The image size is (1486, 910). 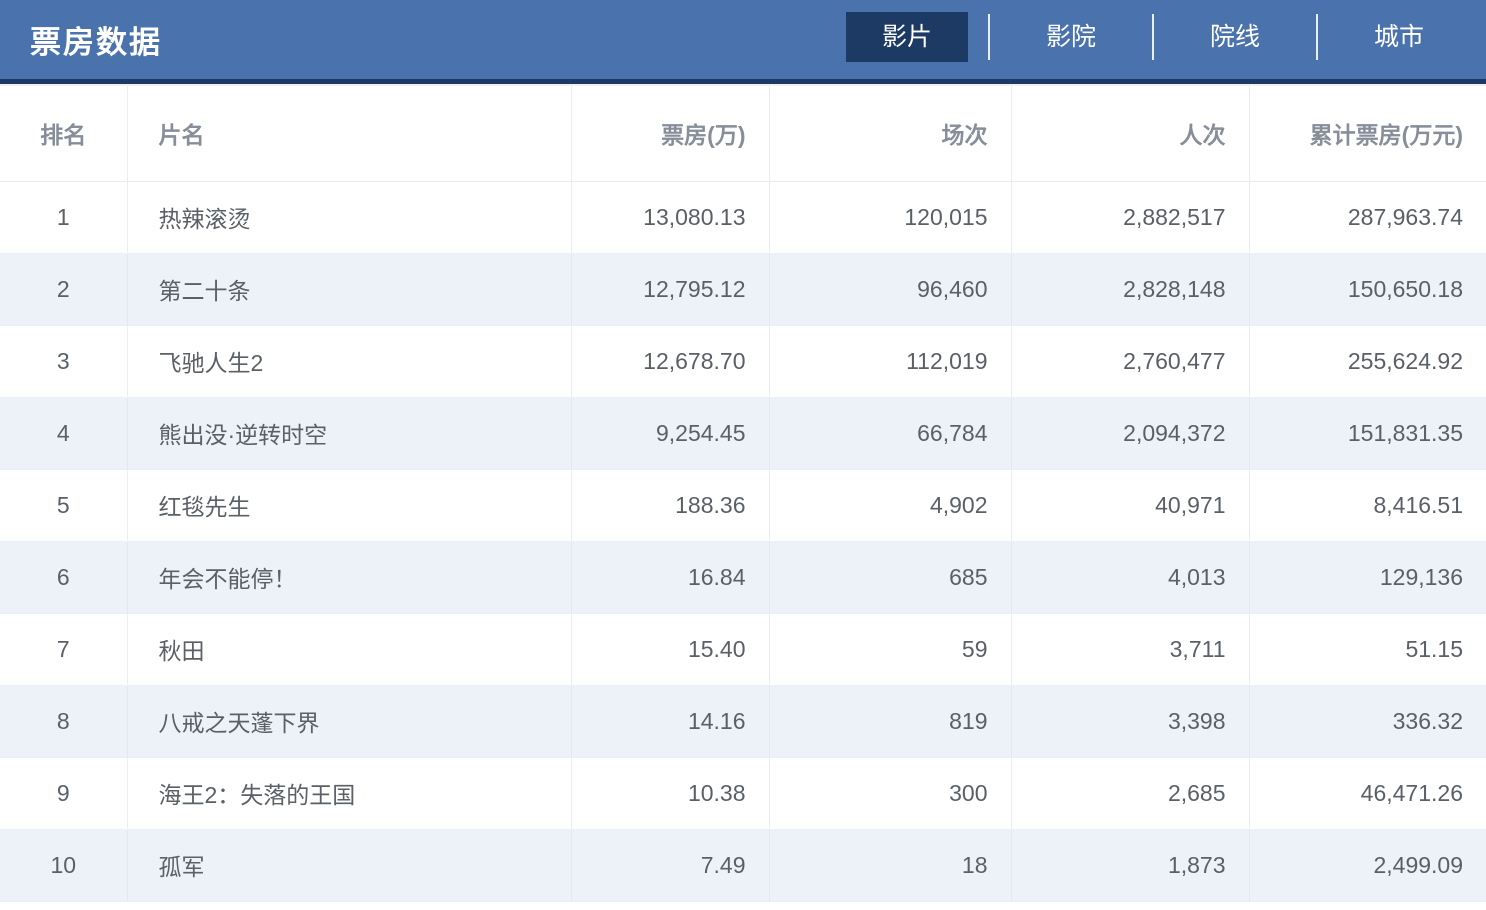 What do you see at coordinates (890, 793) in the screenshot?
I see `cell-screenings: 300` at bounding box center [890, 793].